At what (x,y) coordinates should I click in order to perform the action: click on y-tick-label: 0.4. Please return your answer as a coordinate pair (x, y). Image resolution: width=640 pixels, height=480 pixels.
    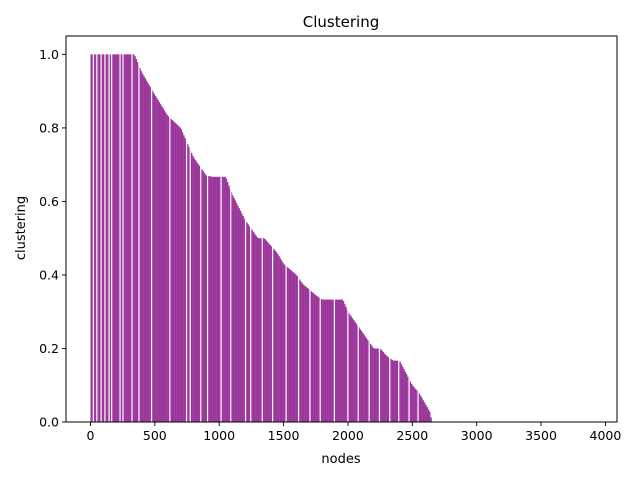
    Looking at the image, I should click on (49, 274).